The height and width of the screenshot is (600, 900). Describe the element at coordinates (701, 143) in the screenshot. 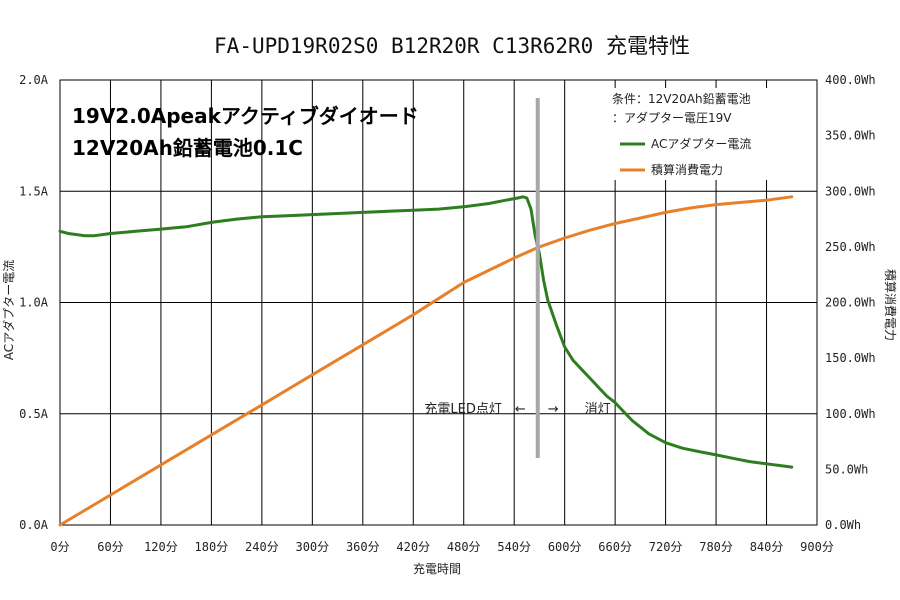

I see `legend-label-current: ACアダプター電流` at that location.